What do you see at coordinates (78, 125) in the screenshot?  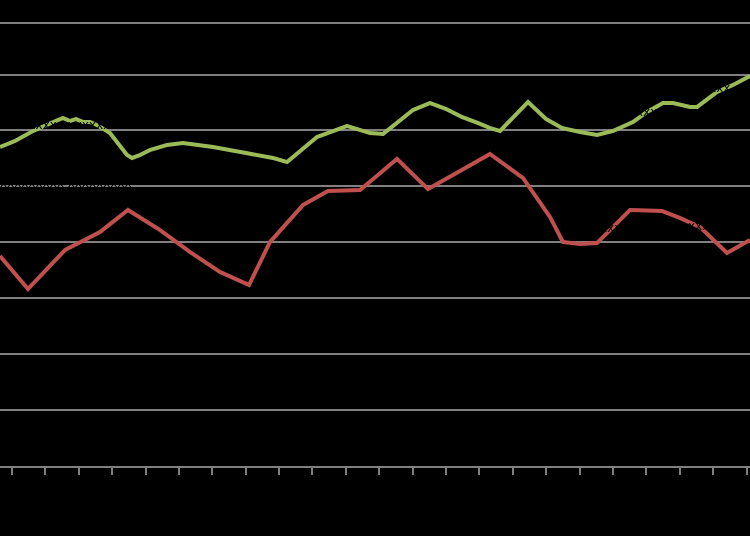 I see `obscured-annotation-left-upper: xxxxxxxx xxxxxxx xxxxxx` at bounding box center [78, 125].